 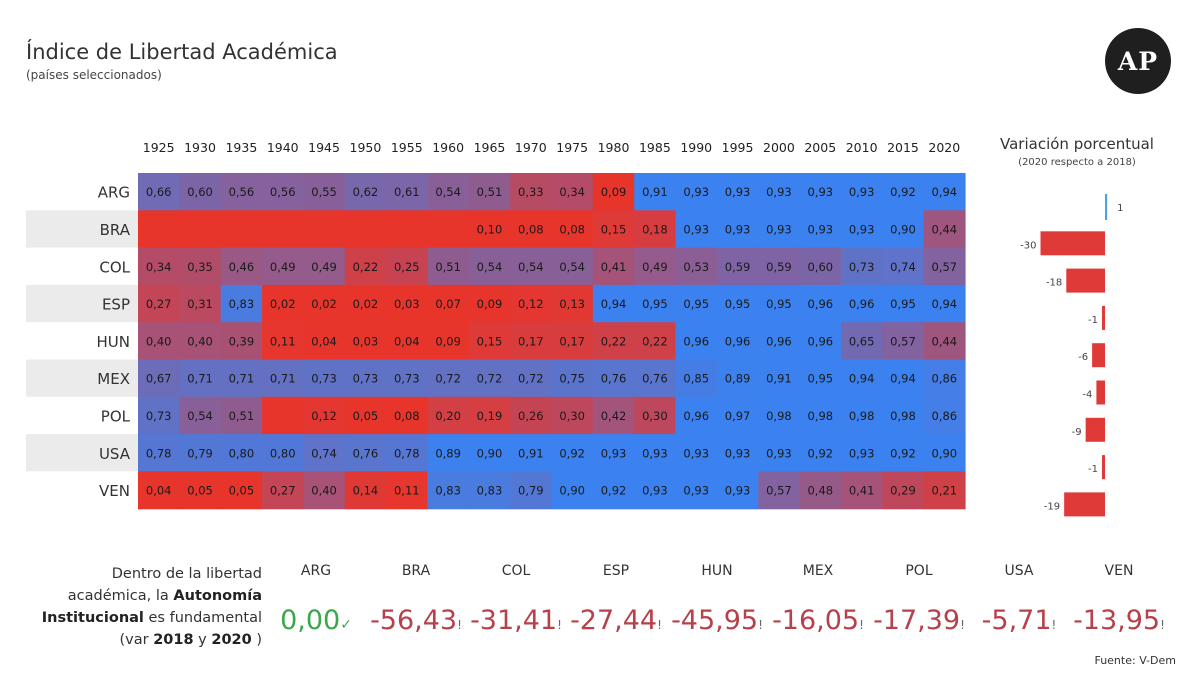 I want to click on kpi-ven: VEN -13,95!, so click(x=1119, y=608).